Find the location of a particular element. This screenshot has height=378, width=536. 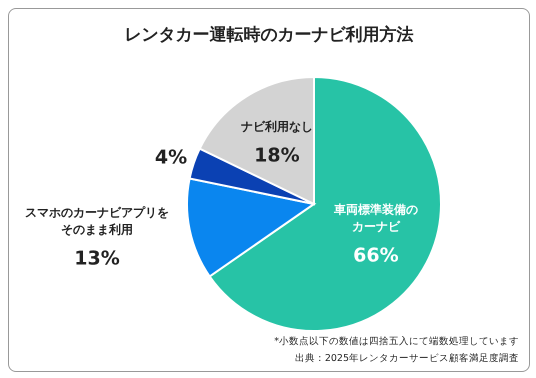

data-label: 4% is located at coordinates (171, 157).